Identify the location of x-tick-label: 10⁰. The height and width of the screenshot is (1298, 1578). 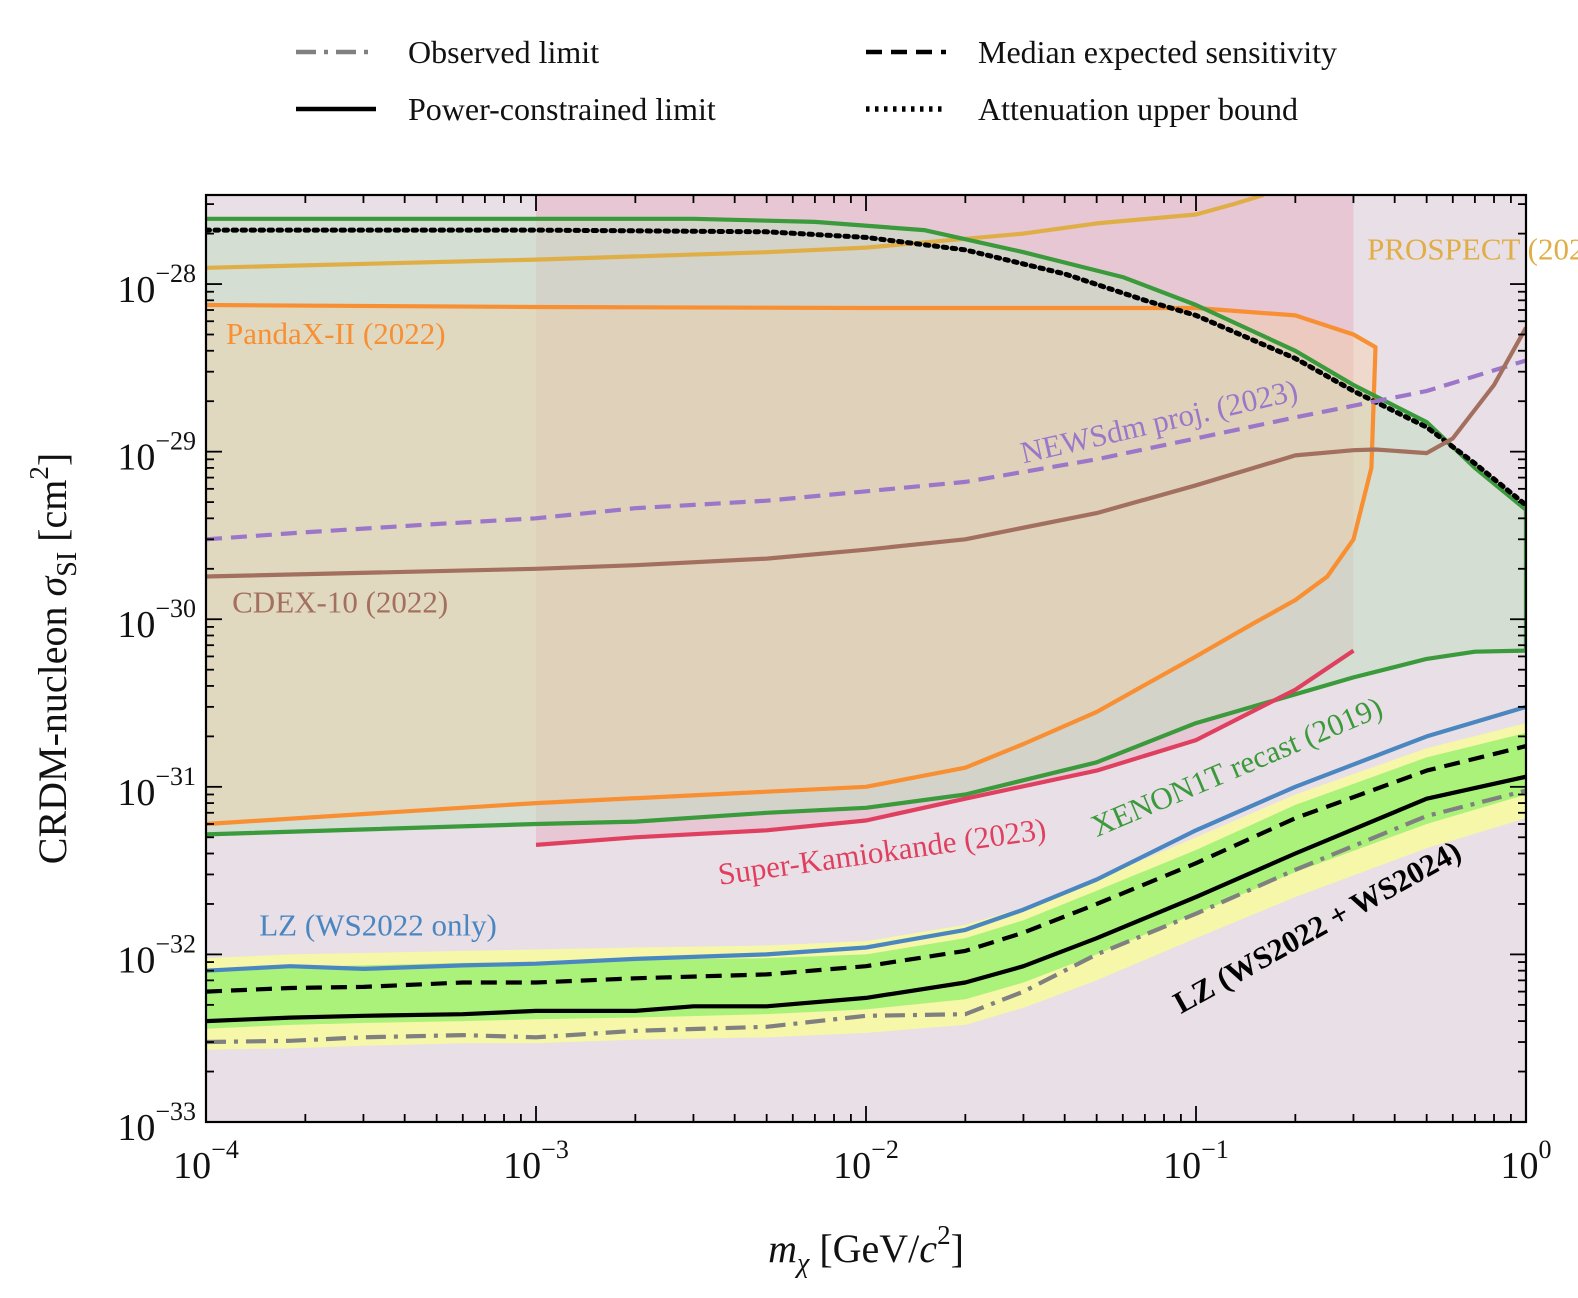
(1526, 1161).